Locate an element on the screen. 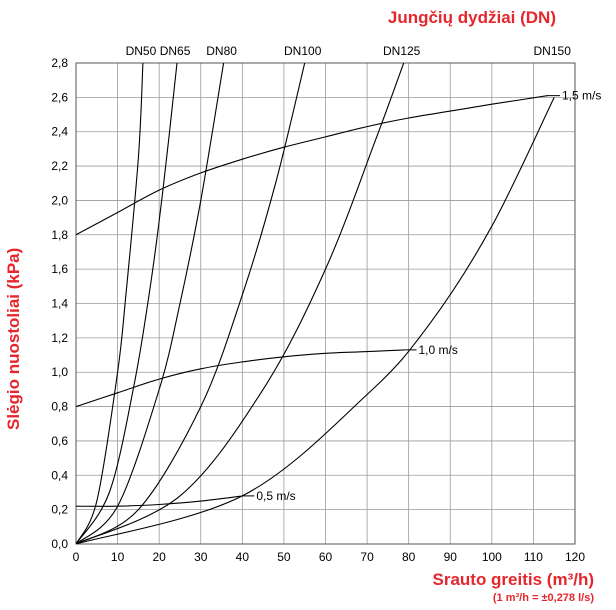  y-tick-label: 1,0 is located at coordinates (59, 372).